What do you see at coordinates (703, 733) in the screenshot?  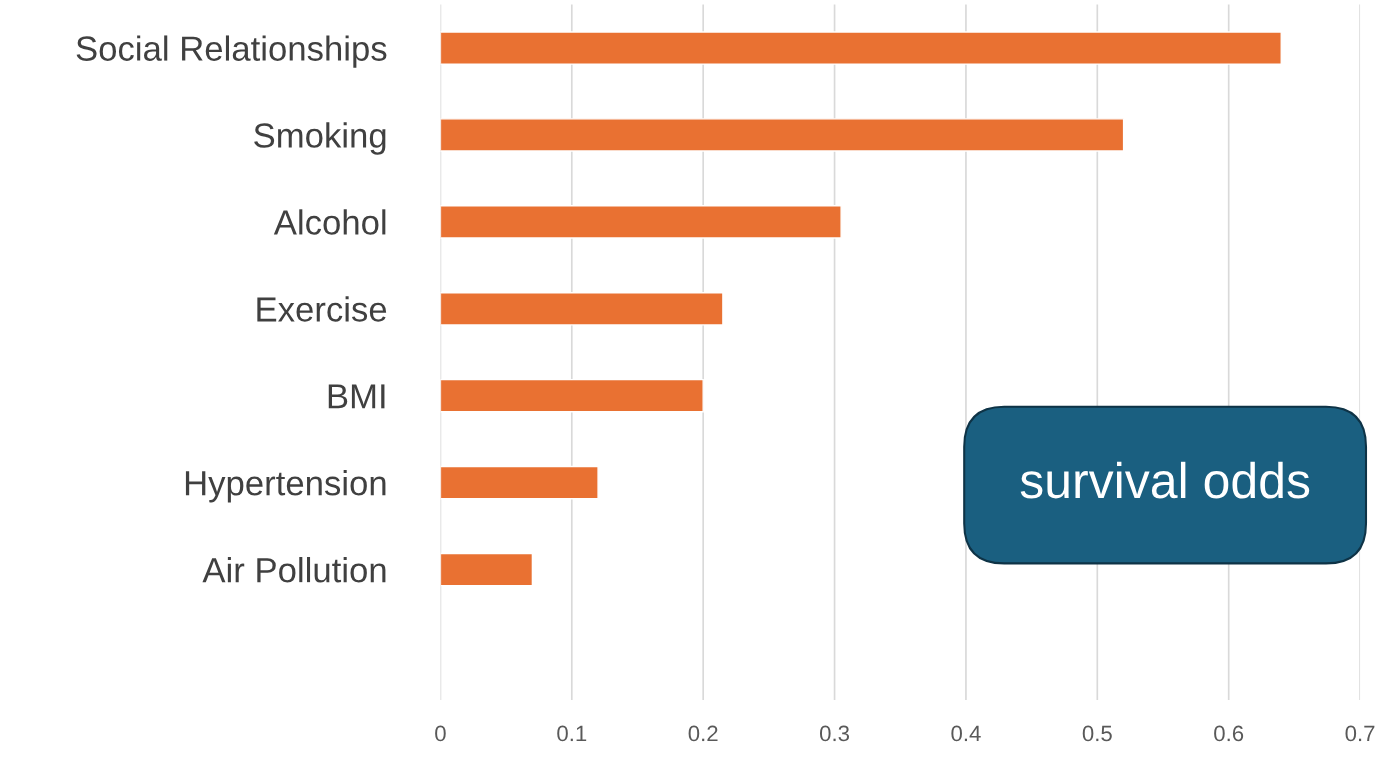 I see `x-tick-label: 0.2` at bounding box center [703, 733].